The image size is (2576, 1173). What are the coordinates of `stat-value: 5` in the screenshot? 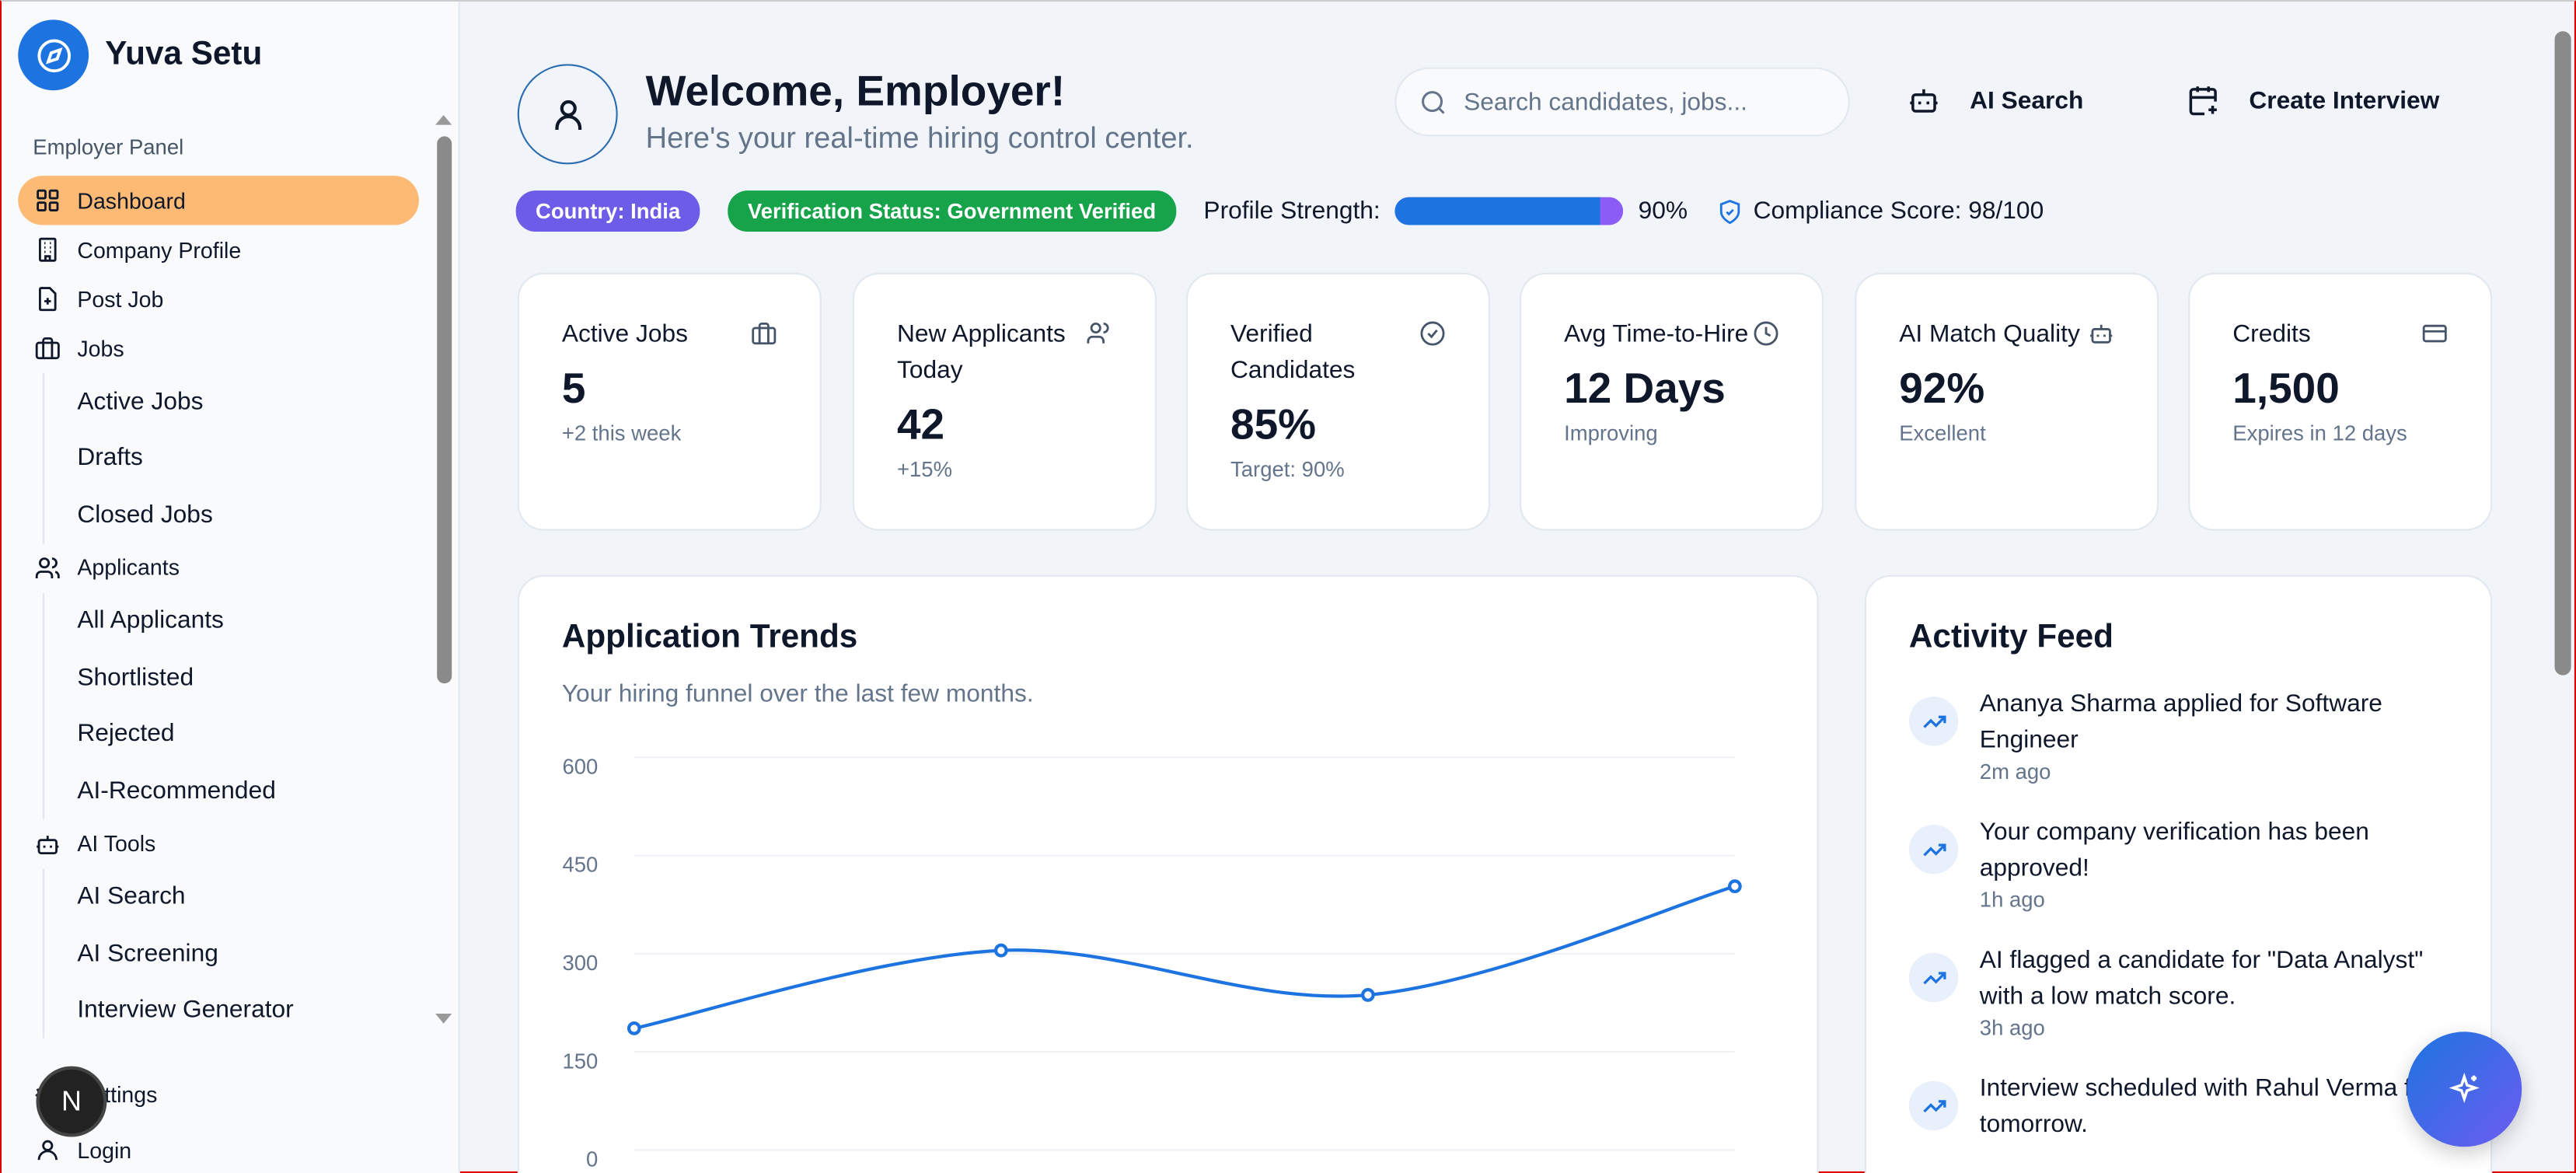 It's located at (574, 388).